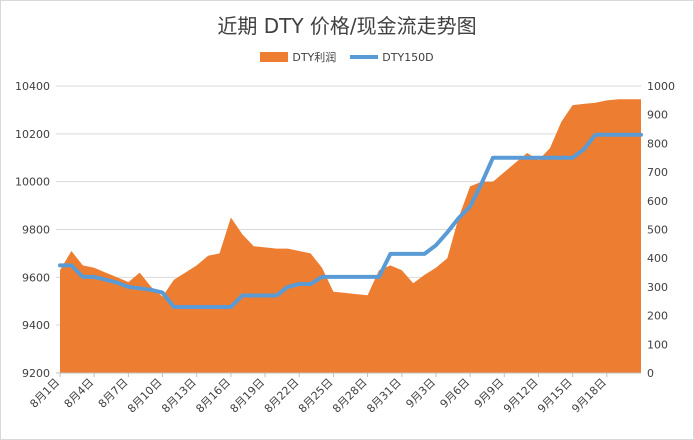 The width and height of the screenshot is (694, 440). I want to click on x-tick-label: 8月25日, so click(316, 396).